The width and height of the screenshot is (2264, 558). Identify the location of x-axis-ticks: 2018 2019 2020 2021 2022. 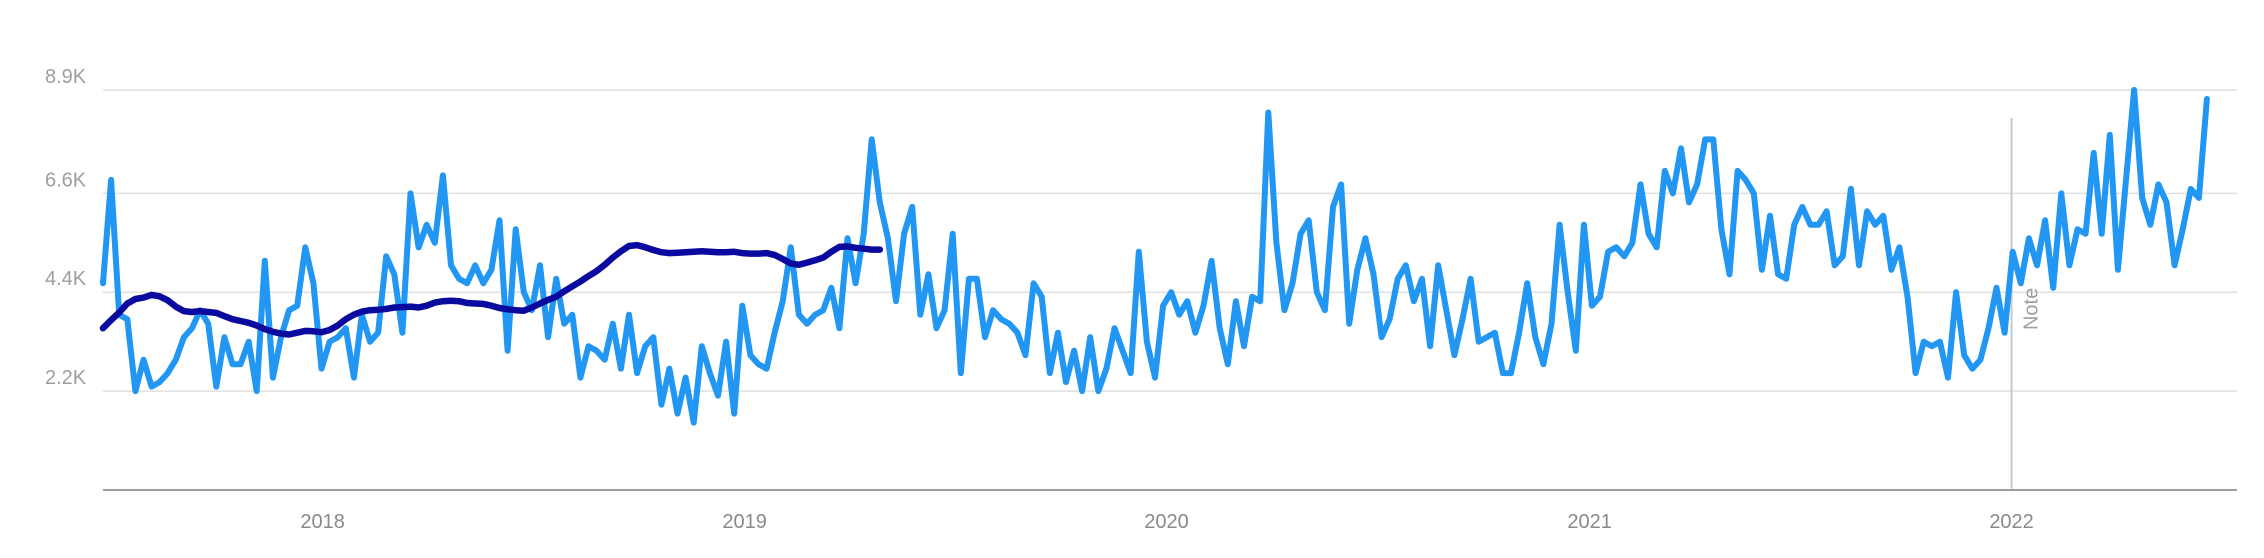
(1166, 522).